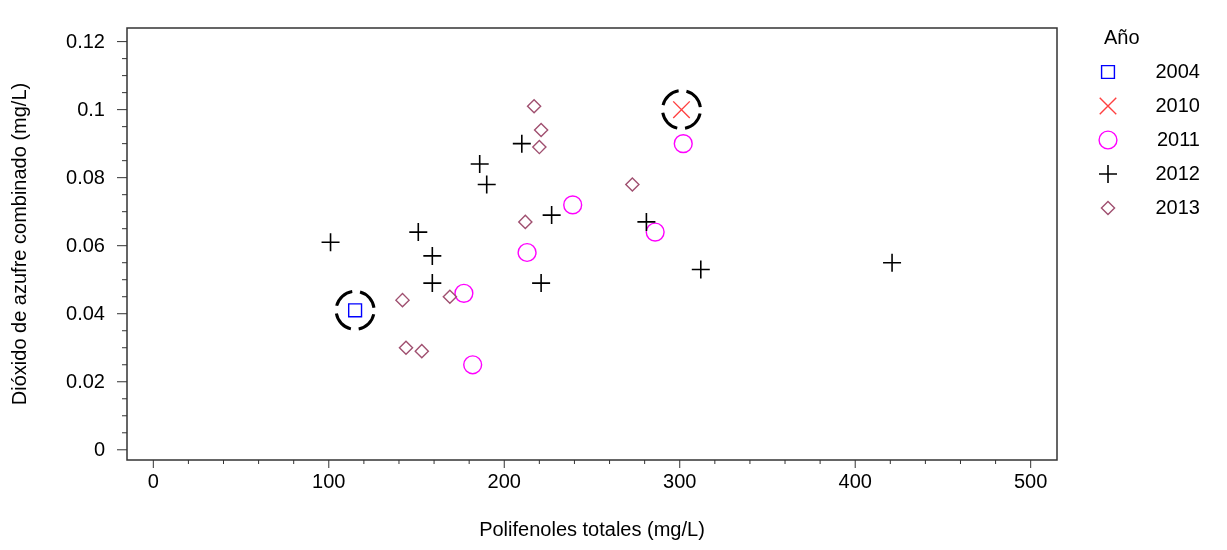 The height and width of the screenshot is (550, 1227). I want to click on y-tick-label: 0.04, so click(85, 313).